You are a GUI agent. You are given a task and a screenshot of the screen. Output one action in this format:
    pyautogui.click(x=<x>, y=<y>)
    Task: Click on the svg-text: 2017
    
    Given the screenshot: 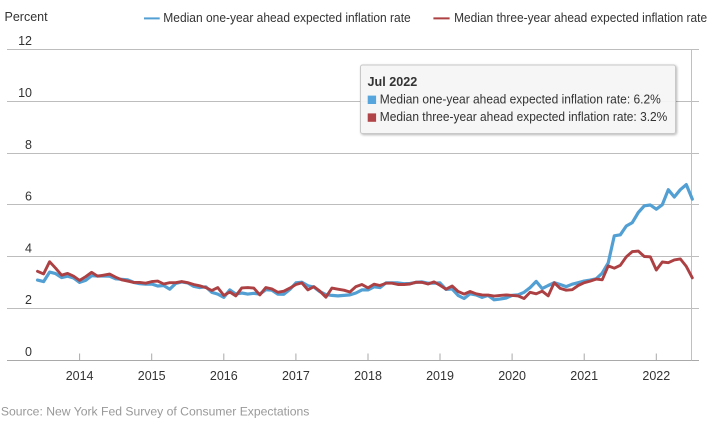 What is the action you would take?
    pyautogui.click(x=296, y=376)
    